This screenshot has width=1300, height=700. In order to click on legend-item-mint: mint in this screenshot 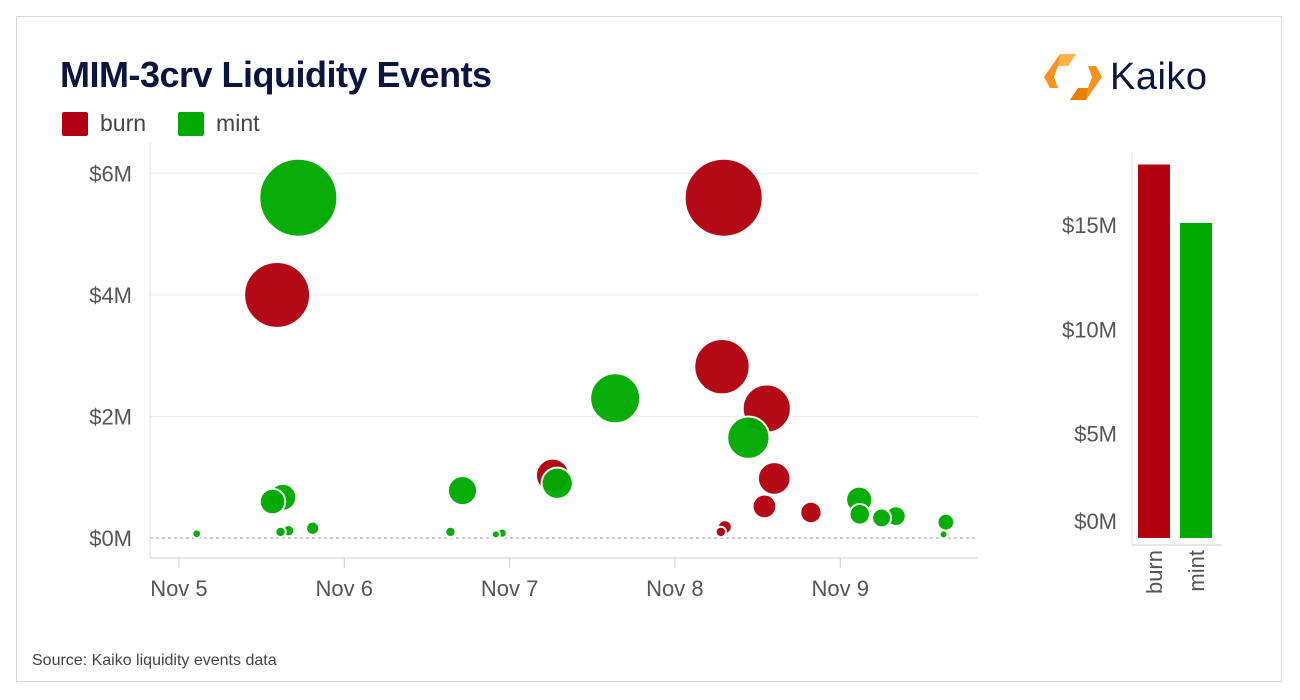, I will do `click(219, 123)`.